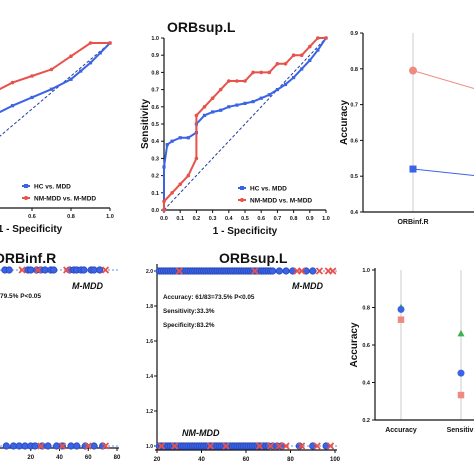  Describe the element at coordinates (149, 447) in the screenshot. I see `y-tick-label: 1.0` at that location.